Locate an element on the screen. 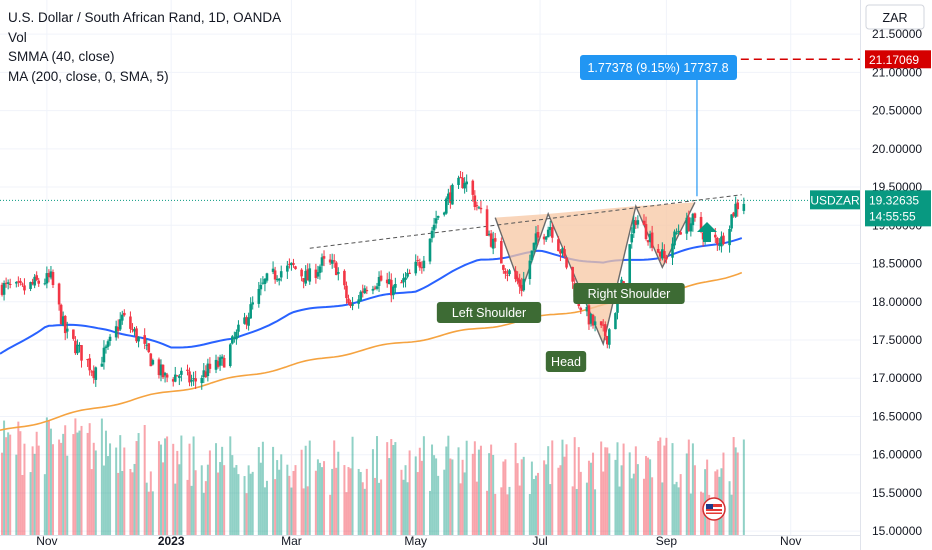 Image resolution: width=932 pixels, height=550 pixels. symbol-tag: USDZAR is located at coordinates (835, 200).